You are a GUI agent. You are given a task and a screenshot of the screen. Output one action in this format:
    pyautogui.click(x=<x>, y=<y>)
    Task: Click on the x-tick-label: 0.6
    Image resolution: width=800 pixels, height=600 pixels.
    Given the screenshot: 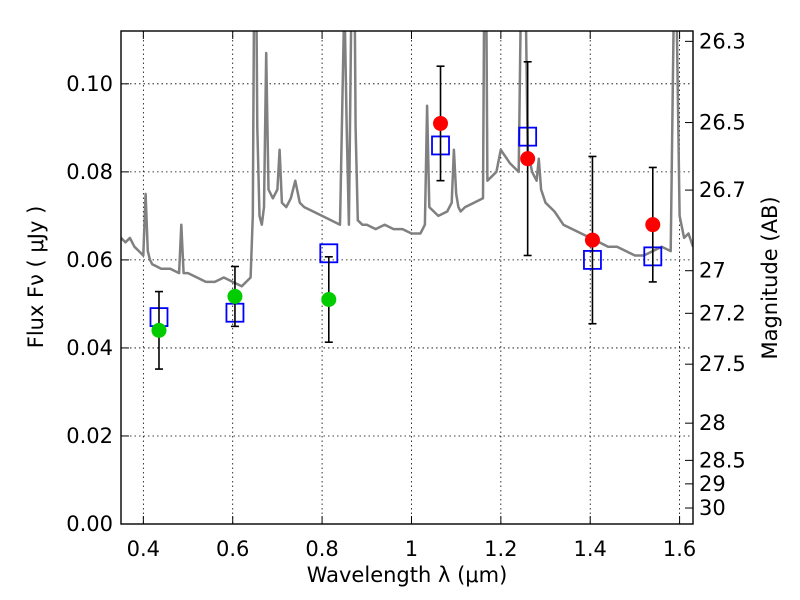 What is the action you would take?
    pyautogui.click(x=232, y=549)
    